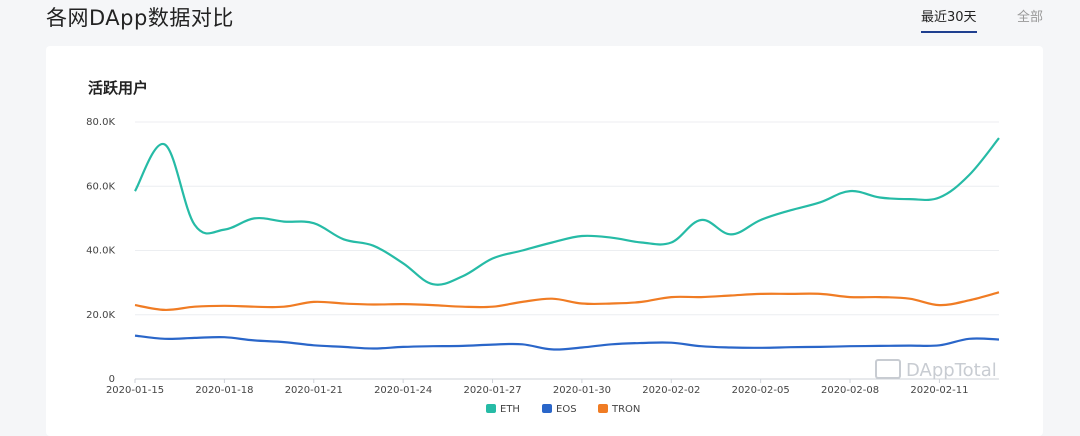 This screenshot has width=1080, height=436. I want to click on y-tick-label: 80.0K, so click(100, 122).